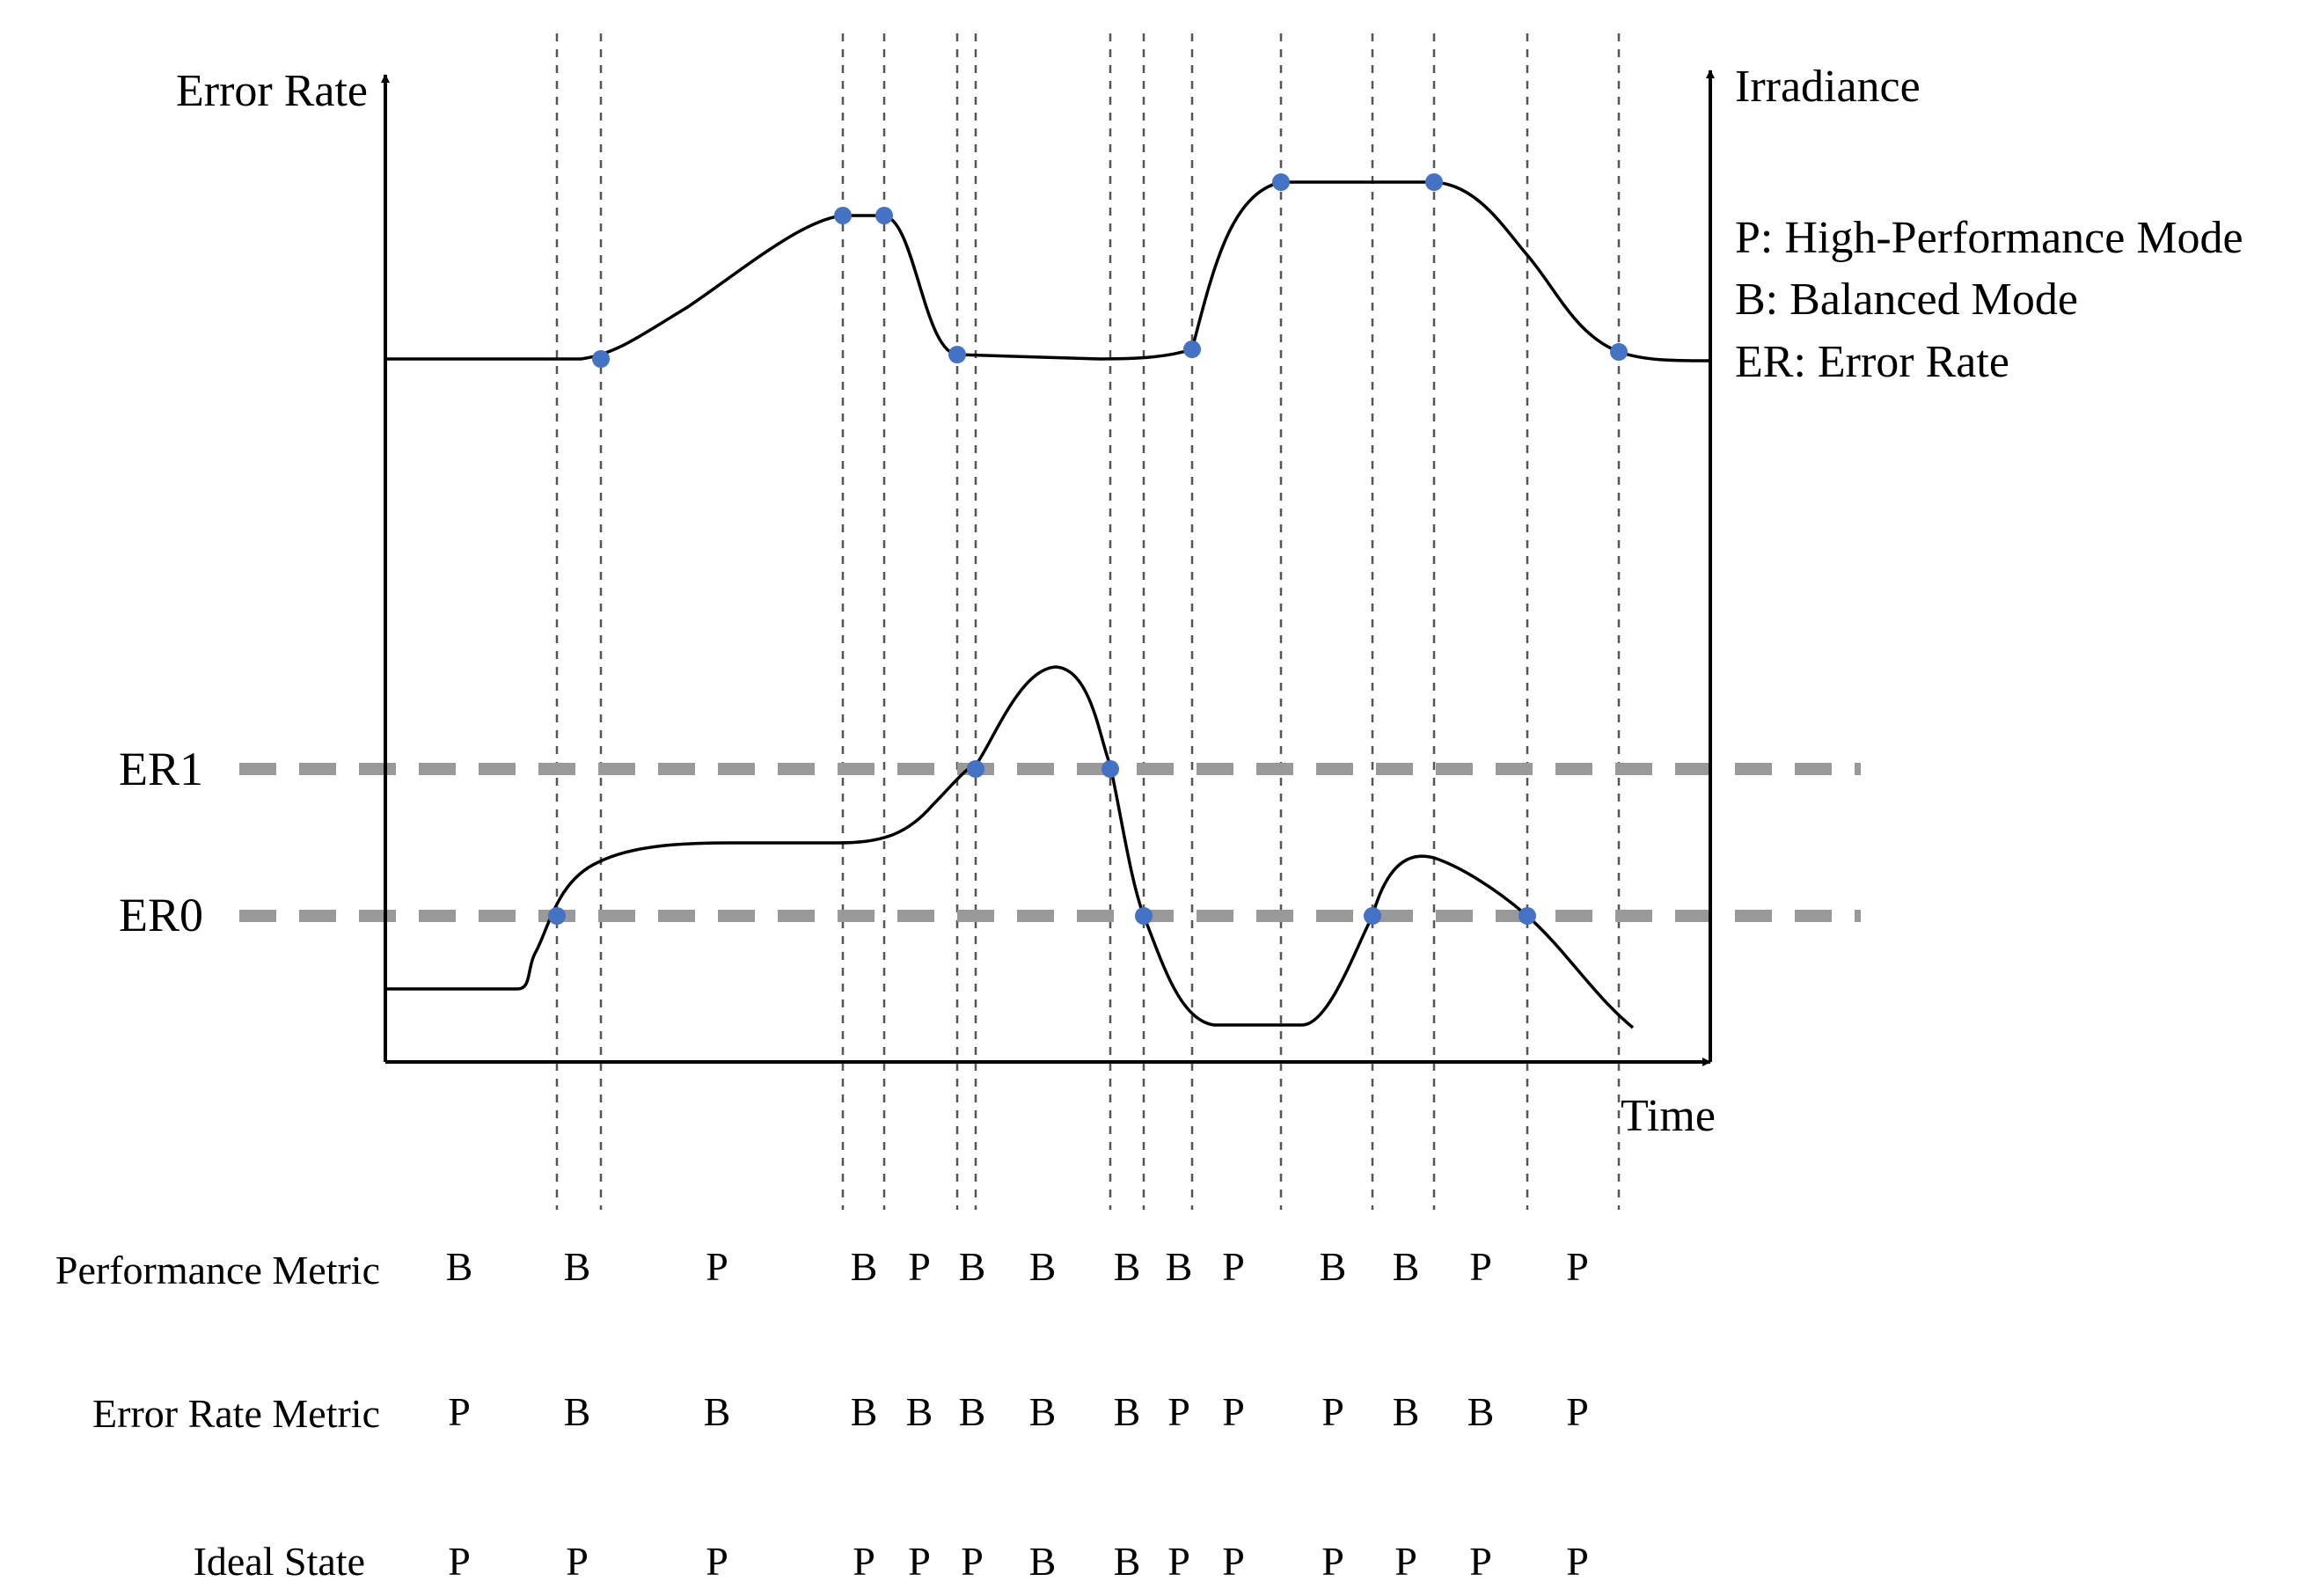 This screenshot has height=1596, width=2320. I want to click on error-rate-curve, so click(1010, 847).